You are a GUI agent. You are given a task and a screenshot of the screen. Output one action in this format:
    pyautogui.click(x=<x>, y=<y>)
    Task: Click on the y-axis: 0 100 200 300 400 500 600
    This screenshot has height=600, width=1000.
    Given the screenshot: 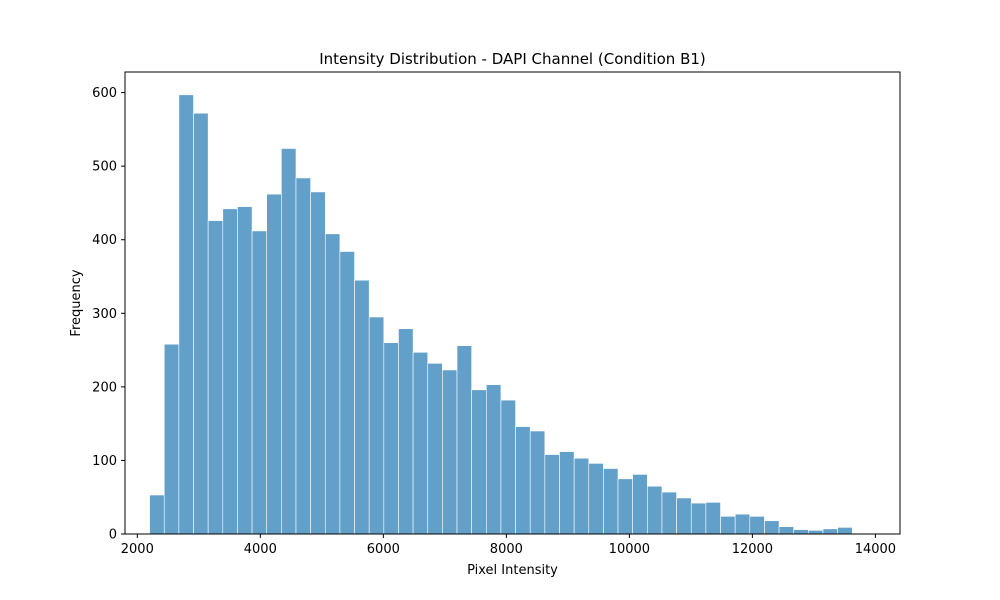 What is the action you would take?
    pyautogui.click(x=108, y=314)
    